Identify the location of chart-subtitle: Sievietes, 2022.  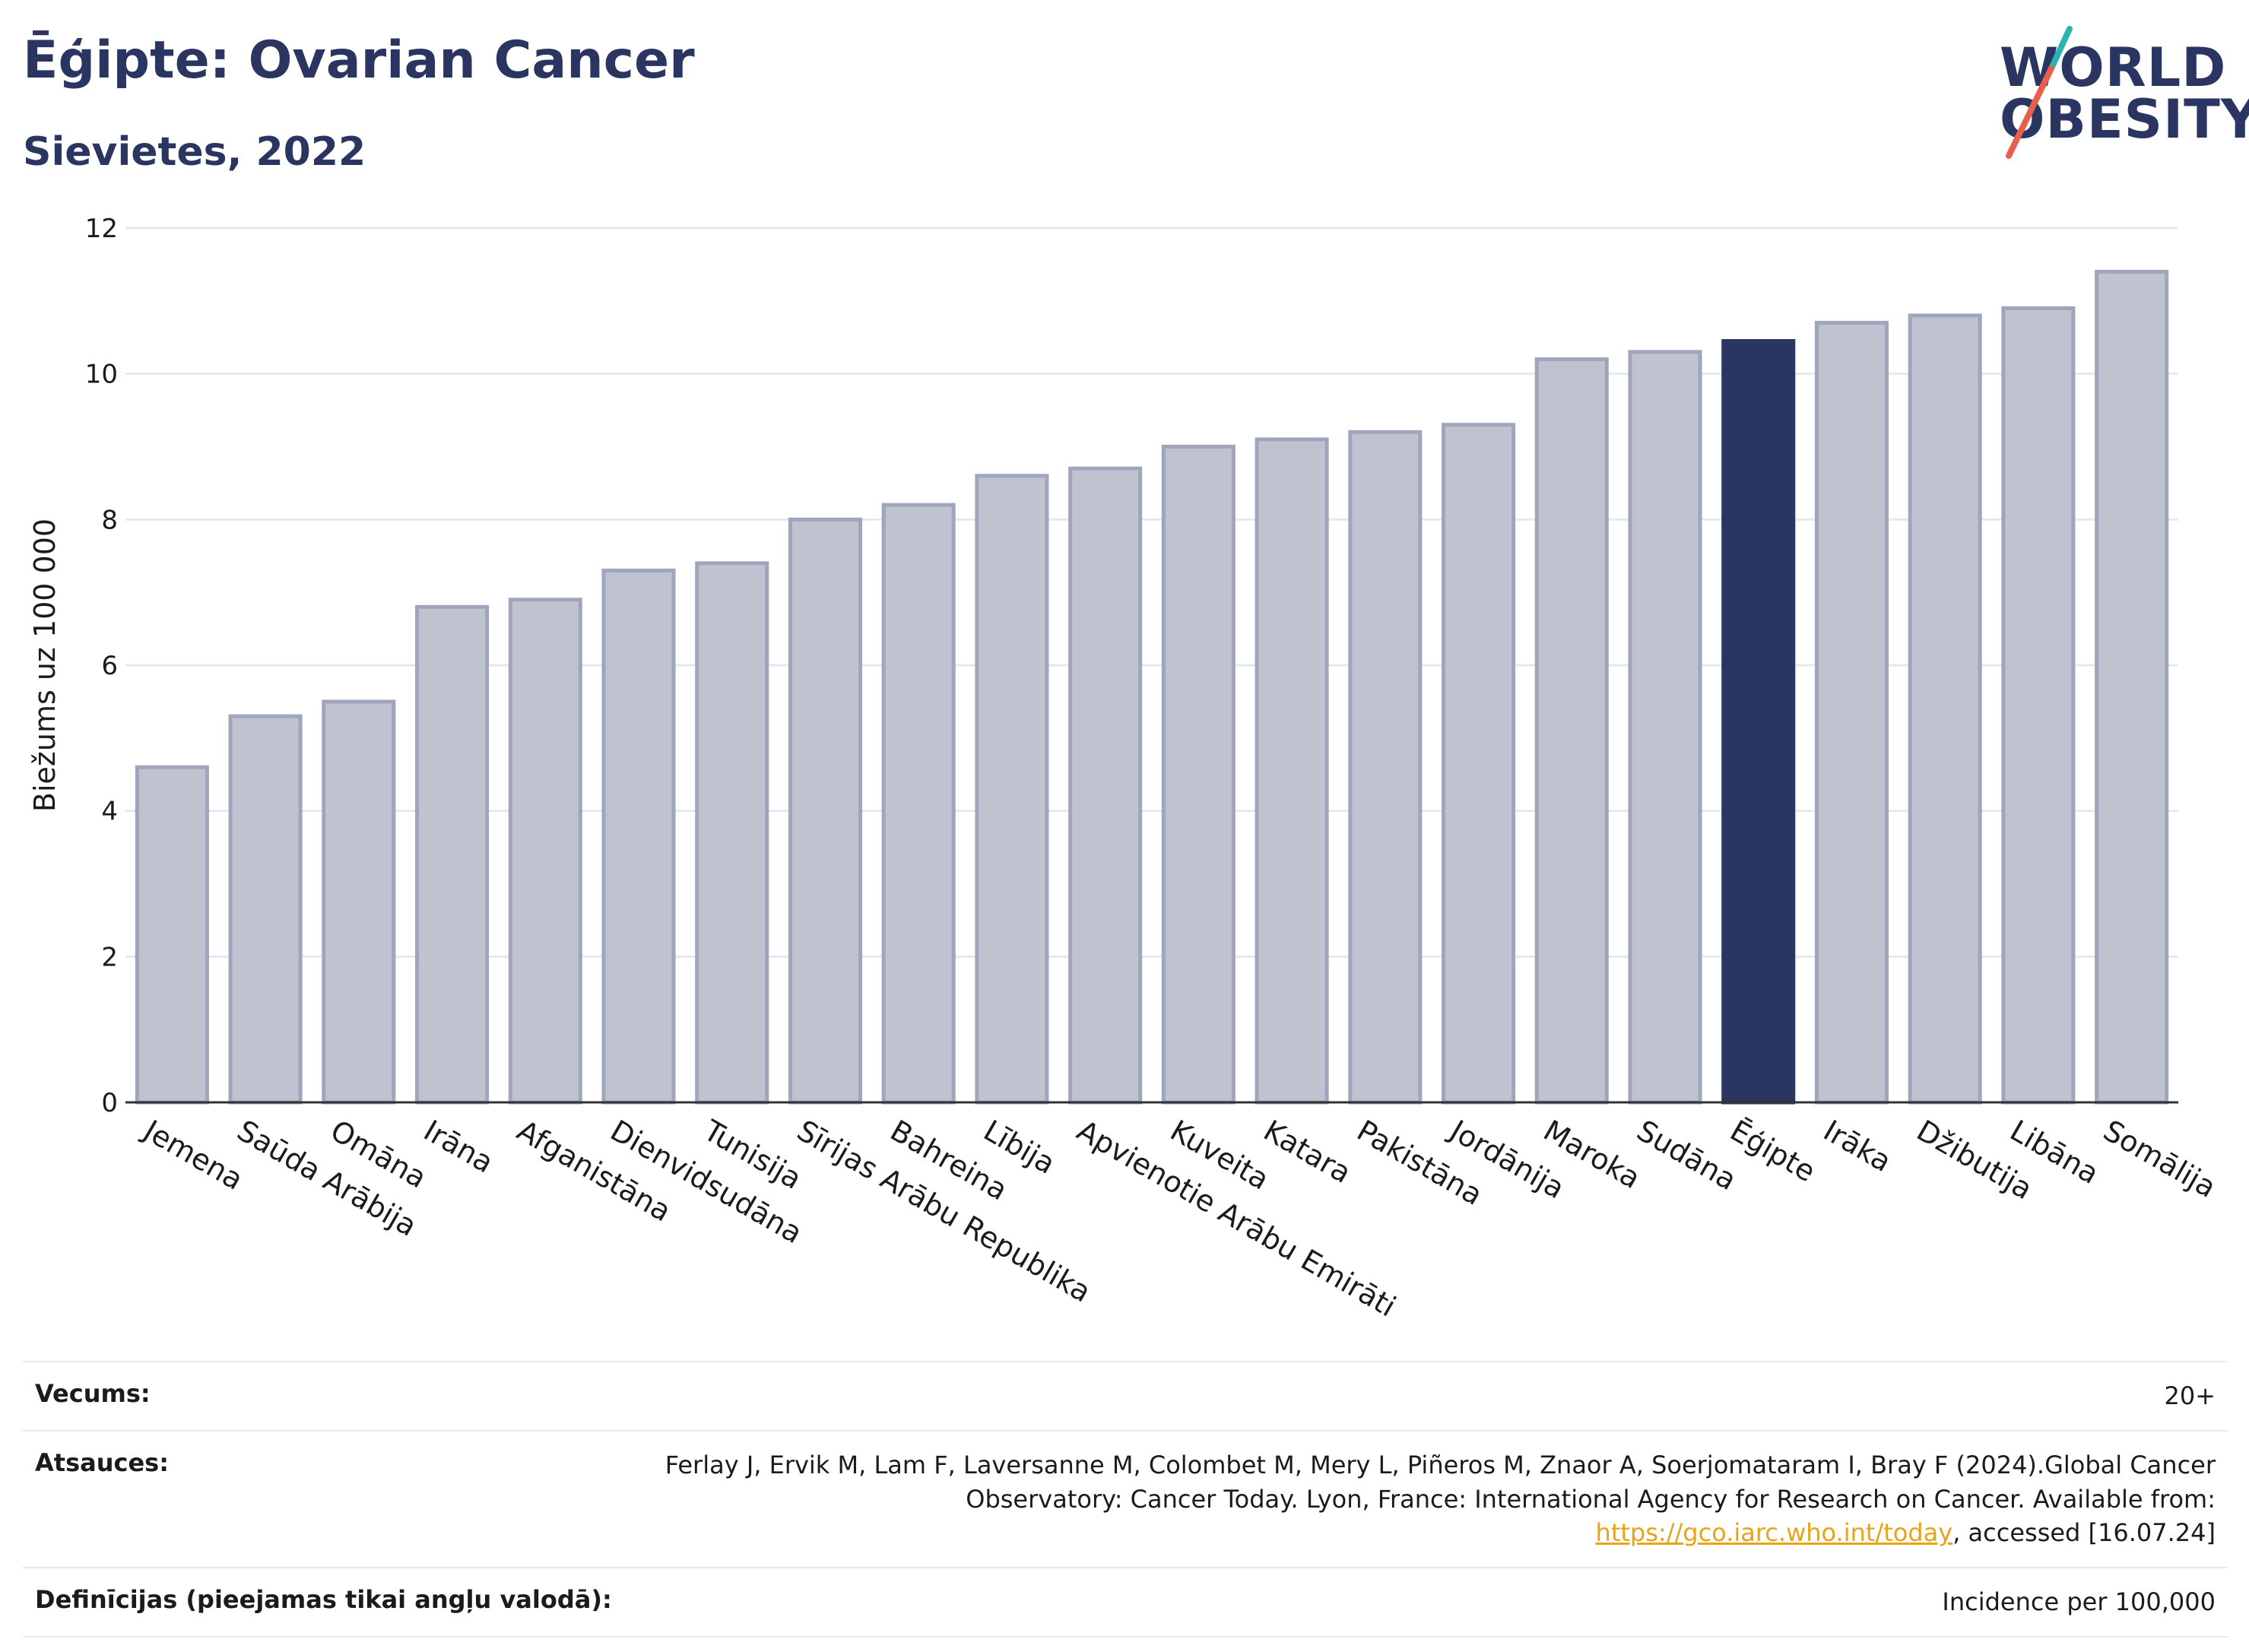
(194, 152).